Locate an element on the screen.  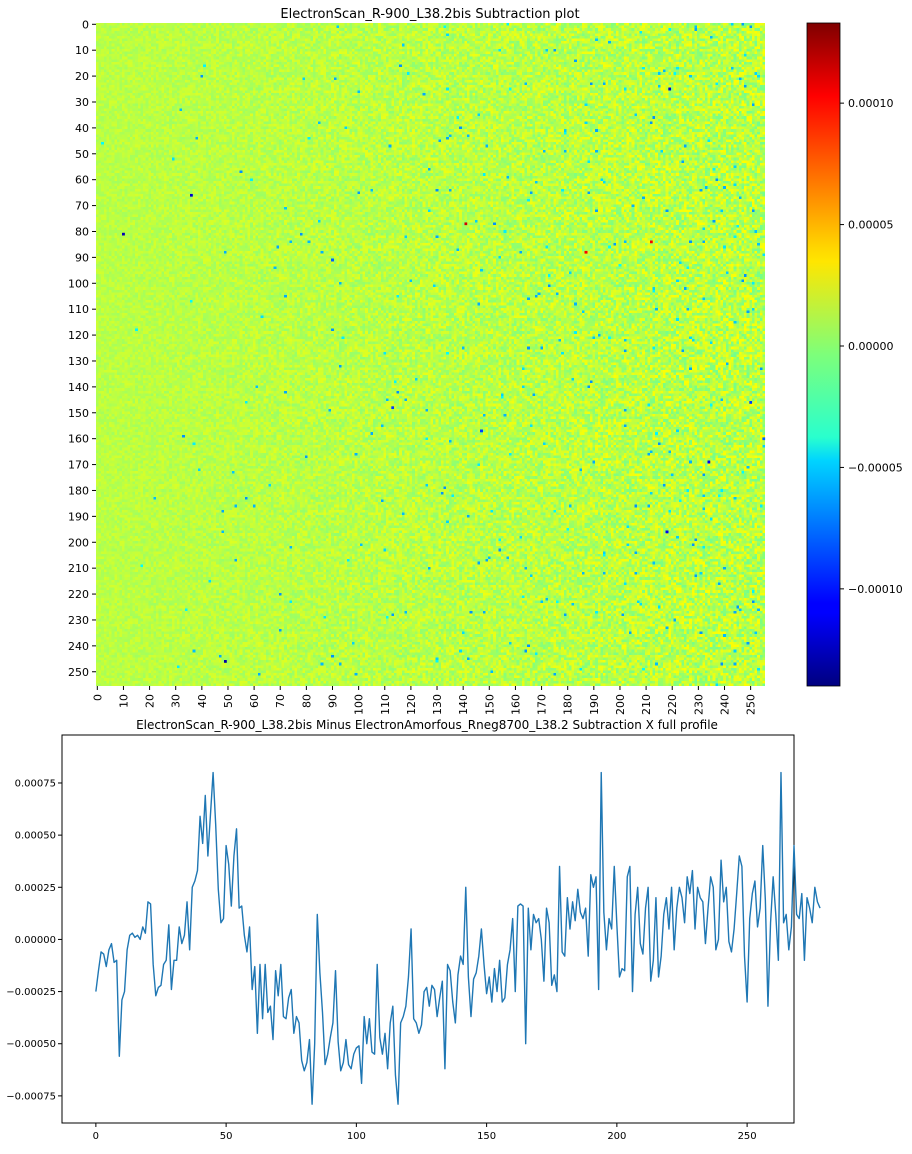
heatmap-x-tick-label: 250 is located at coordinates (751, 704).